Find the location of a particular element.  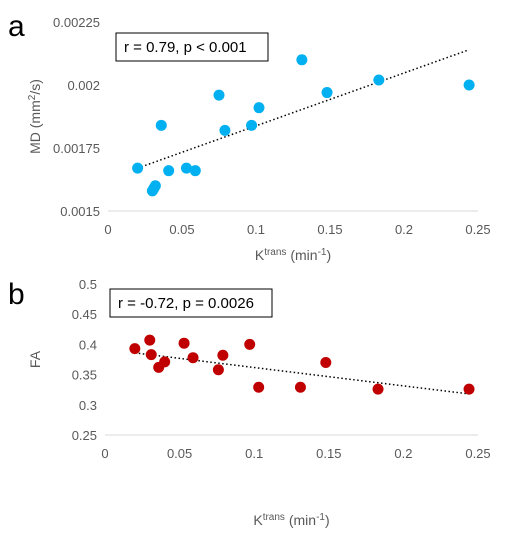

y-axis-title: FA is located at coordinates (35, 359).